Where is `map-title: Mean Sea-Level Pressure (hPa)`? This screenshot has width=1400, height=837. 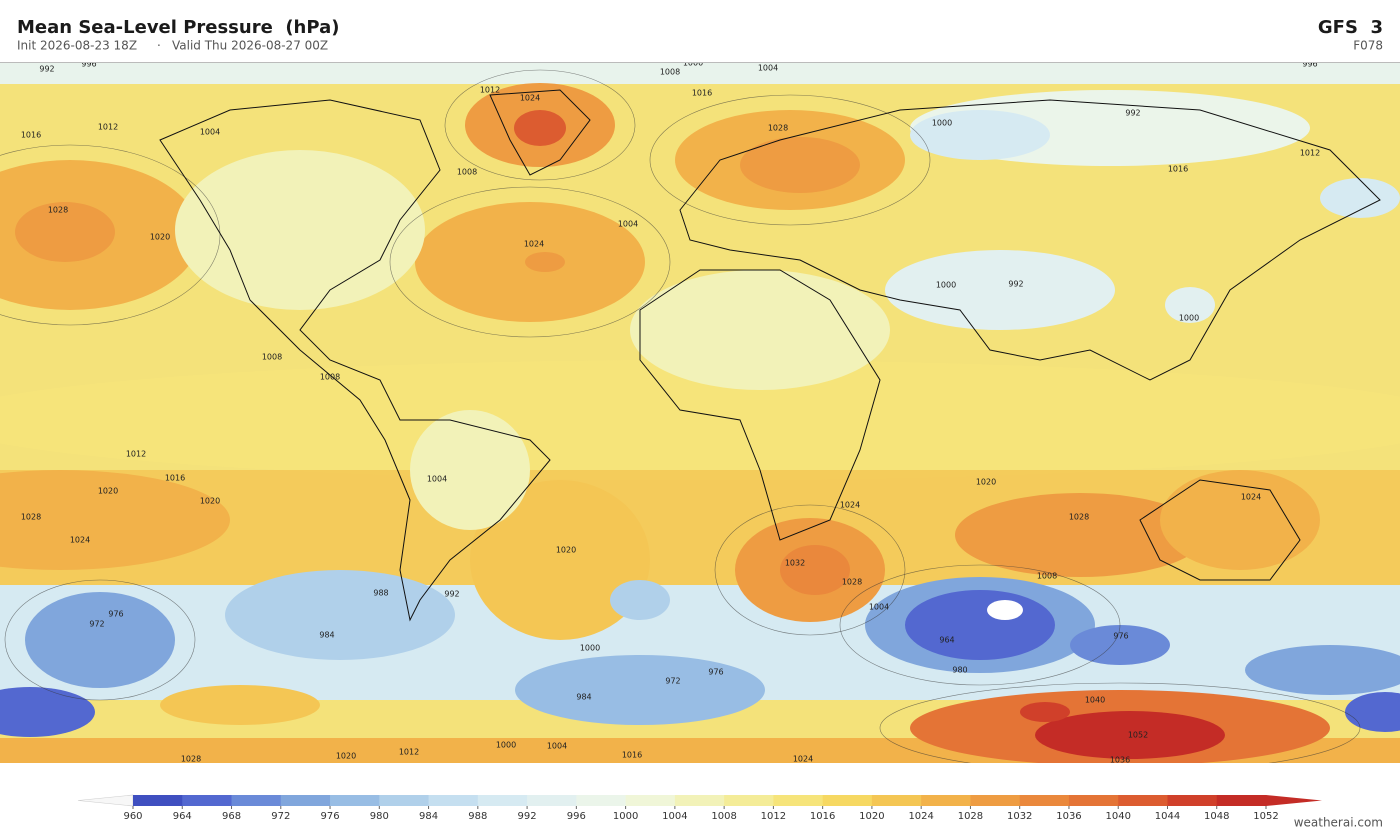
map-title: Mean Sea-Level Pressure (hPa) is located at coordinates (178, 27).